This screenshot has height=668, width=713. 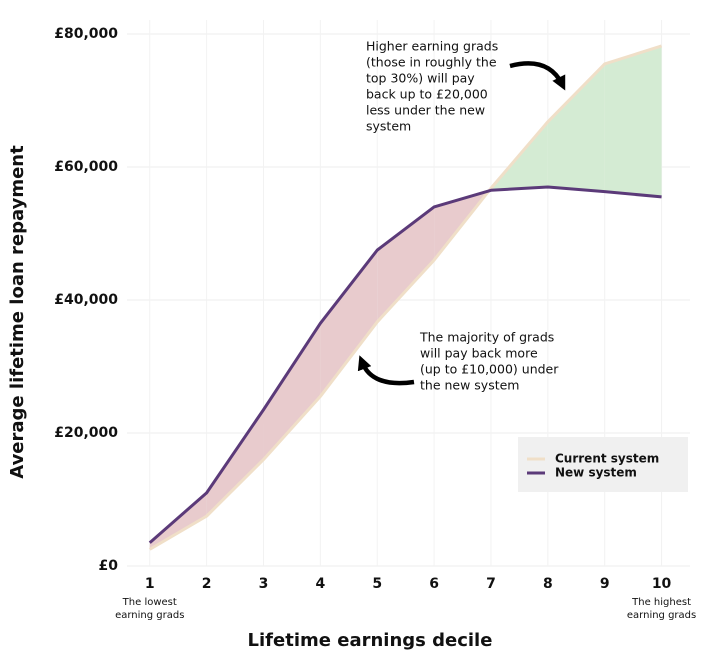 What do you see at coordinates (431, 62) in the screenshot?
I see `annotation: (those in roughly the` at bounding box center [431, 62].